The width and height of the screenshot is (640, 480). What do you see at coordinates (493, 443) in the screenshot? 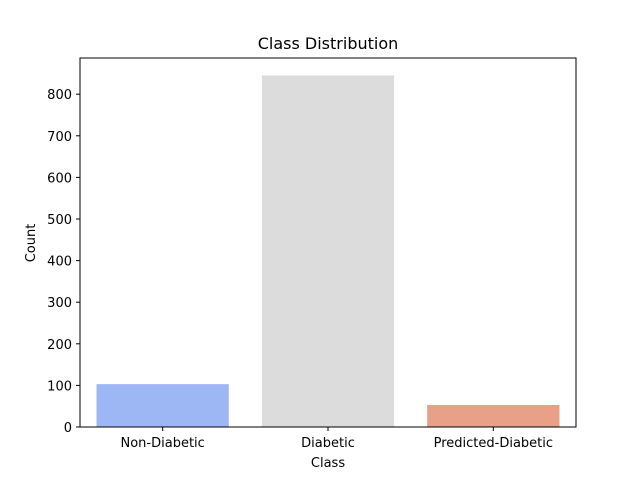
I see `x-tick-label: Predicted-Diabetic` at bounding box center [493, 443].